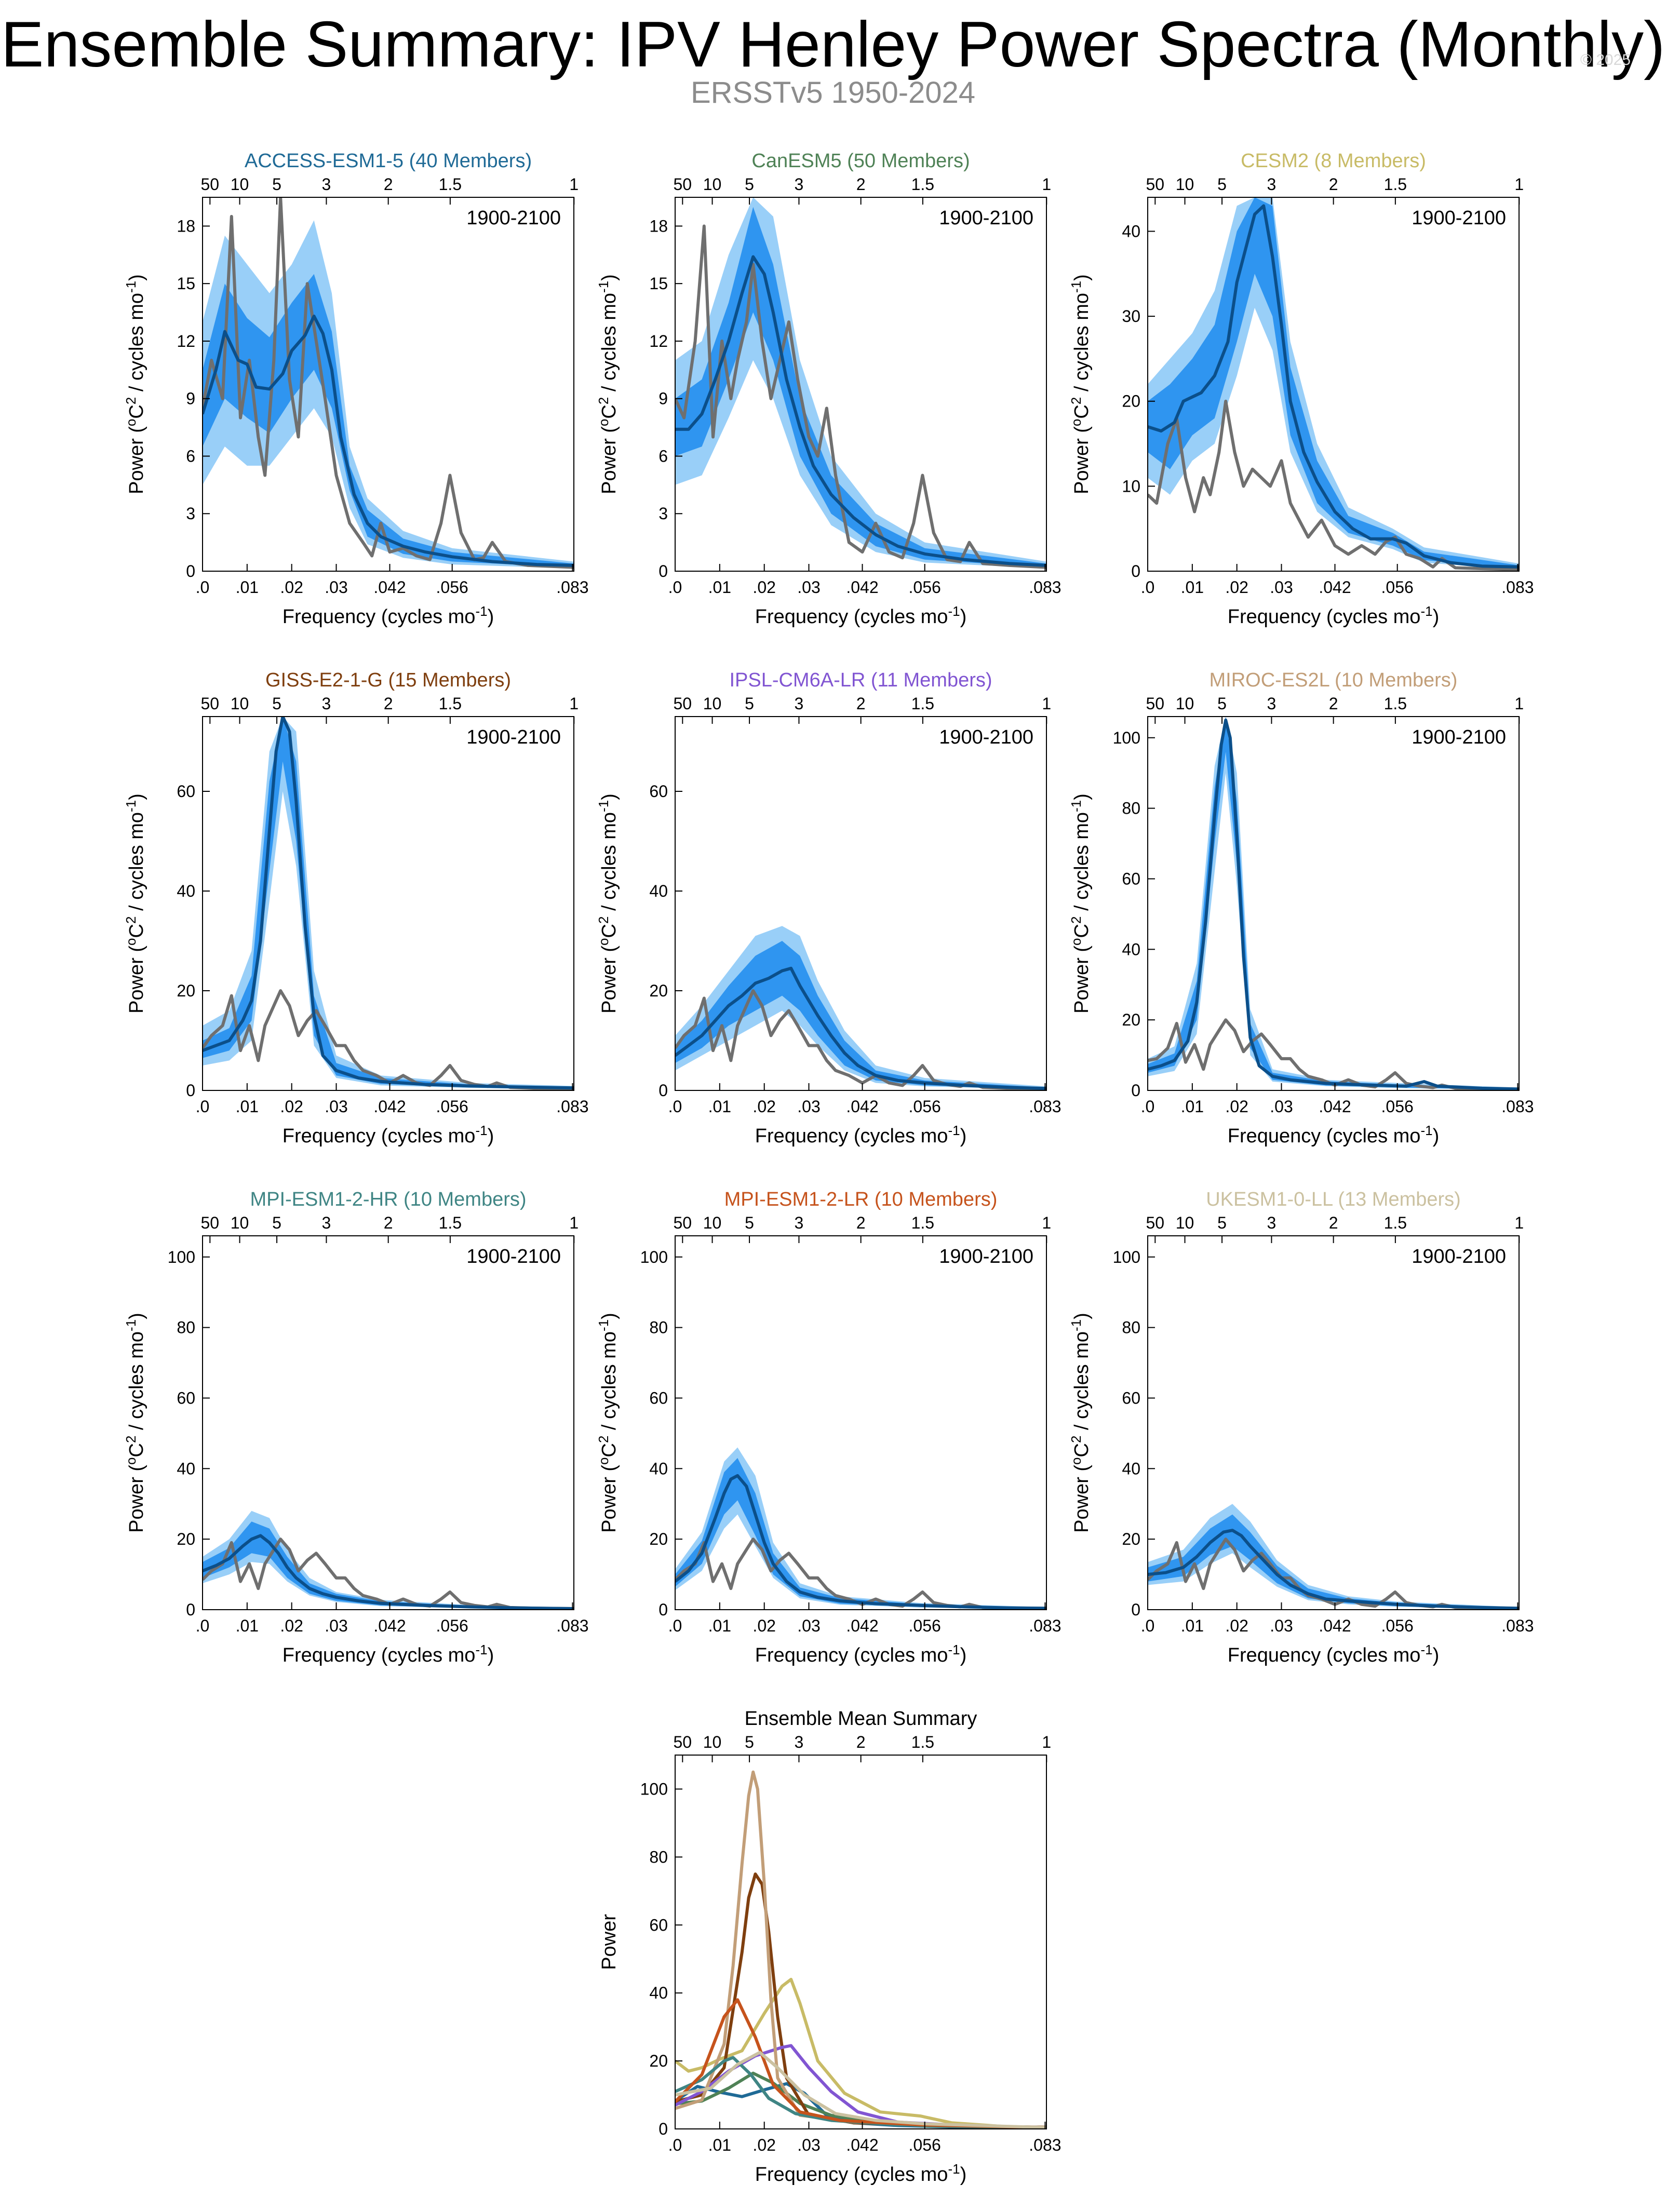 The image size is (1666, 2212). I want to click on watermark: © 2025, so click(1605, 60).